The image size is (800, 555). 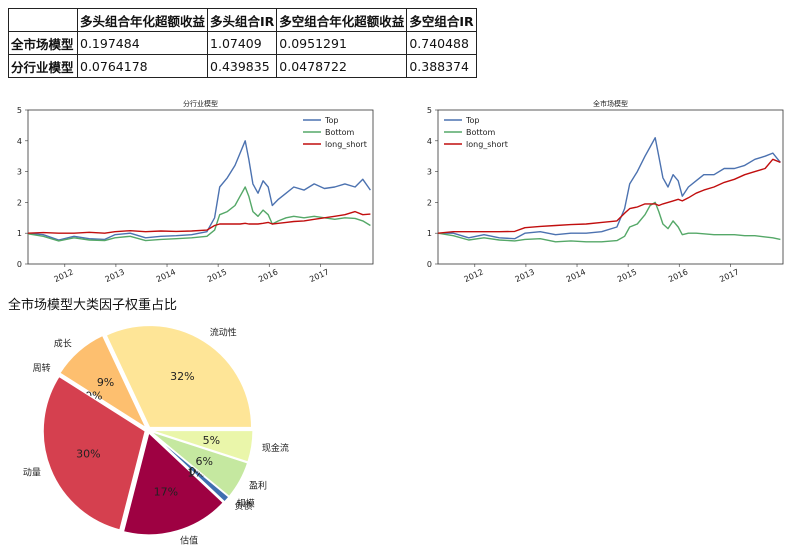 What do you see at coordinates (258, 486) in the screenshot?
I see `pie-category-label: 盈利` at bounding box center [258, 486].